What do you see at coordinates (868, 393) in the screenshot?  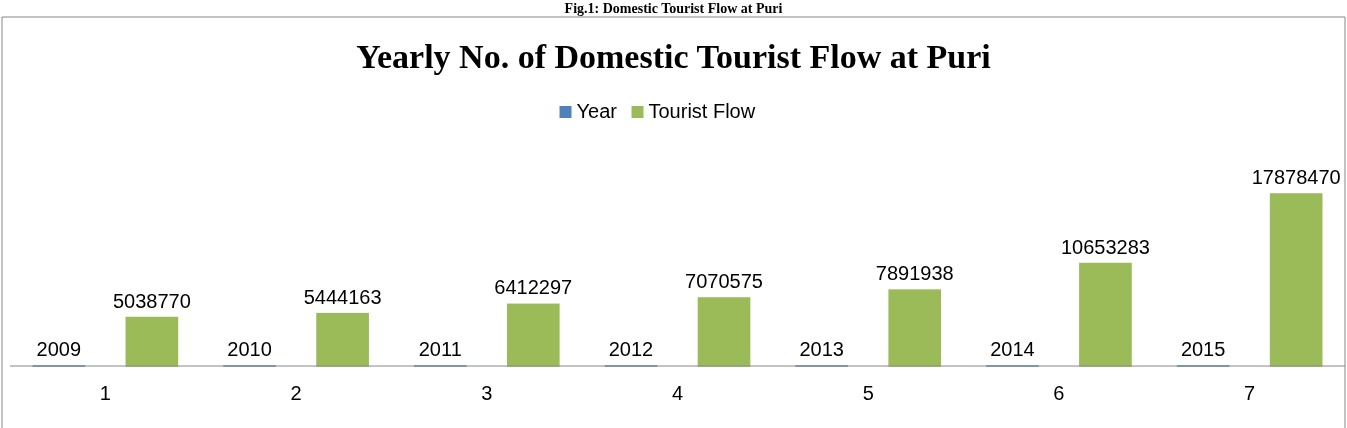 I see `x-tick-label: 5` at bounding box center [868, 393].